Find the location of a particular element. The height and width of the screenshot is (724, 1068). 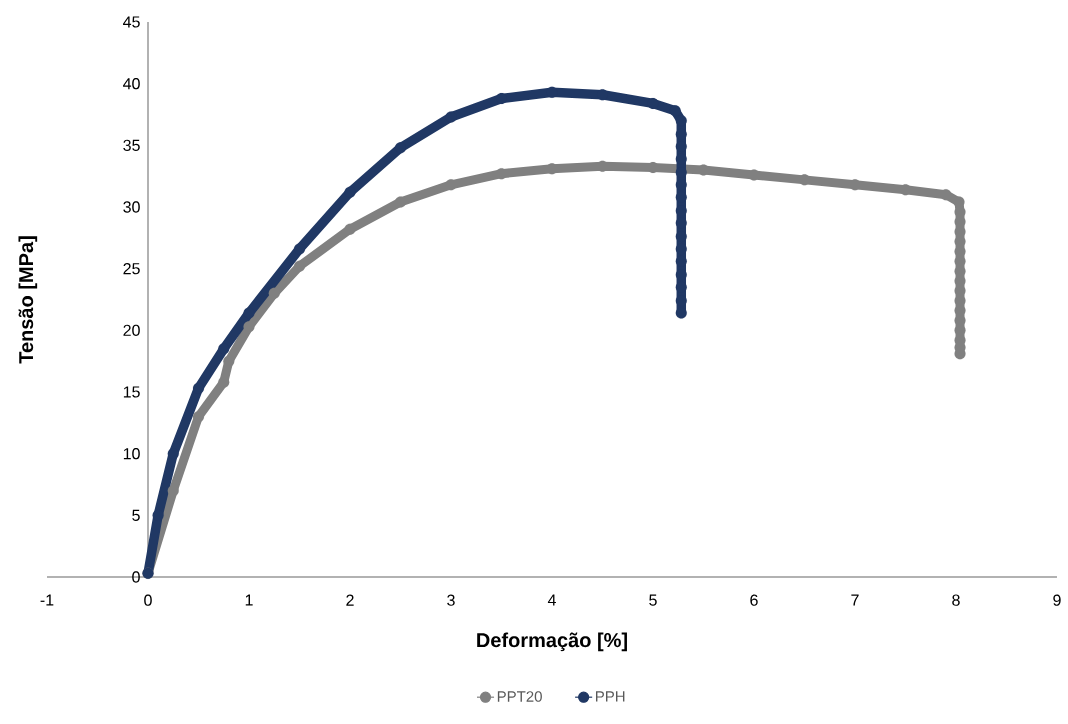

x-tick-label: 0 is located at coordinates (148, 600).